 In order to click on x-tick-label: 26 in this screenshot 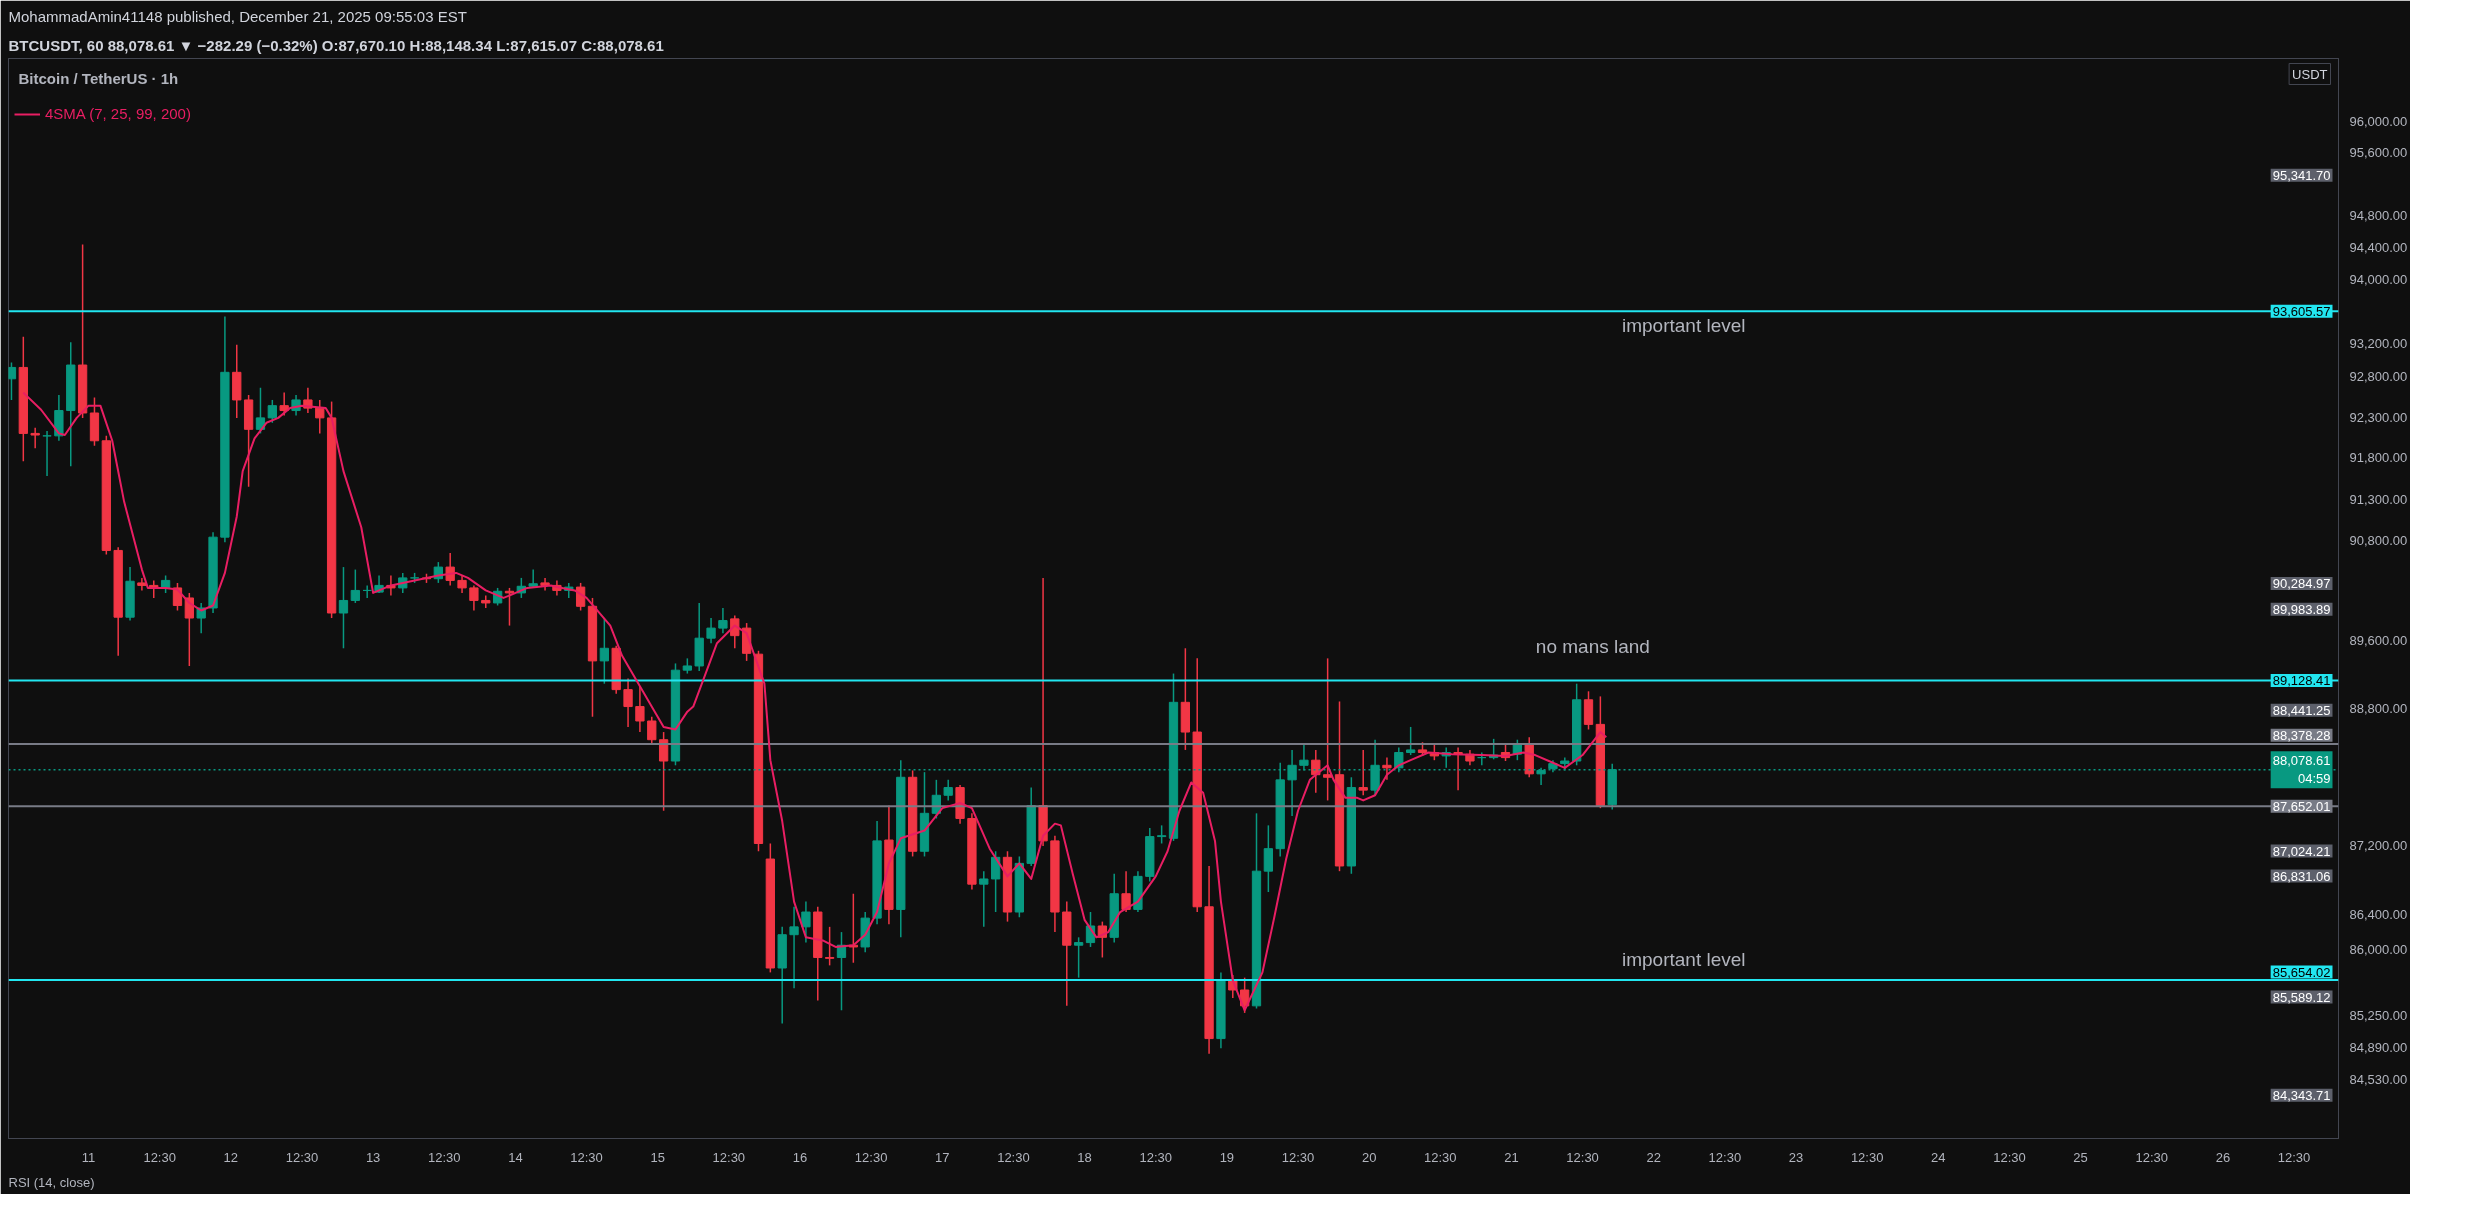, I will do `click(2223, 1157)`.